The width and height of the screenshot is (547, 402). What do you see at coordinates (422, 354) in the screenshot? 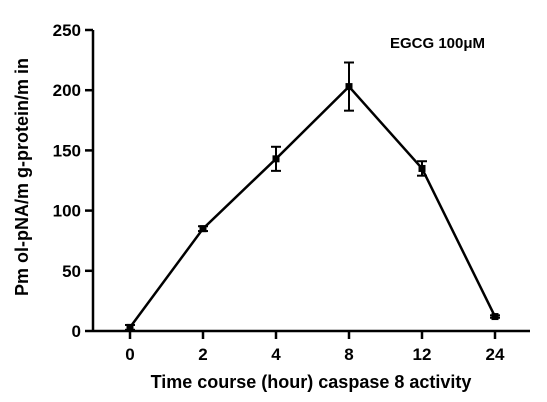
I see `x-tick-label: 12` at bounding box center [422, 354].